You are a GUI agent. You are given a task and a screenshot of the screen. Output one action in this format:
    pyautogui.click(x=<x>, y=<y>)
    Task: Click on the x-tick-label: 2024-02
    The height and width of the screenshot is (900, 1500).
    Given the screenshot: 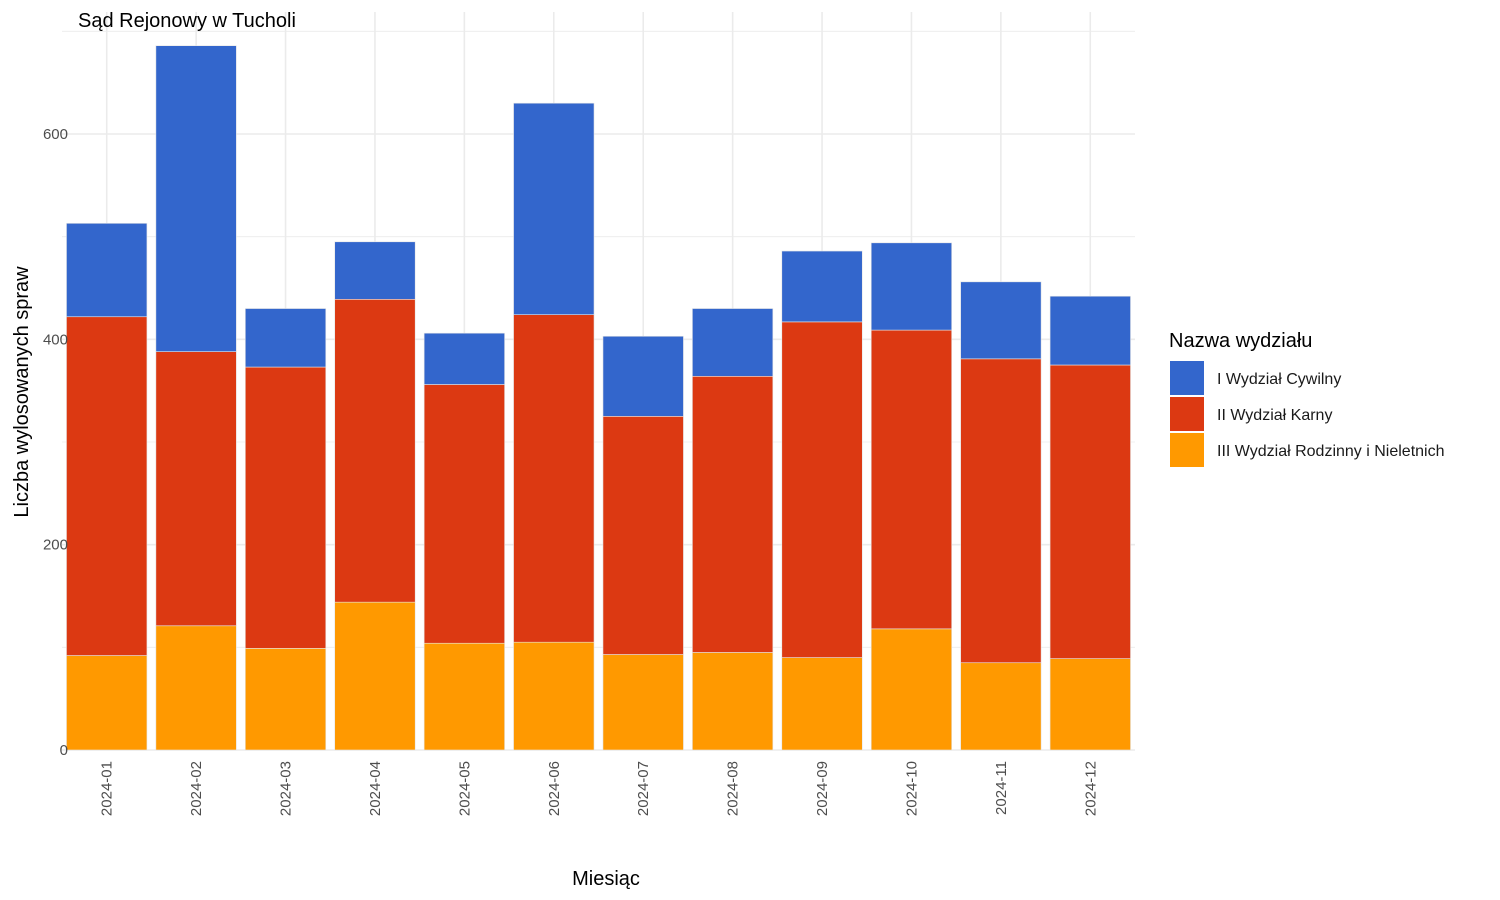 What is the action you would take?
    pyautogui.click(x=196, y=788)
    